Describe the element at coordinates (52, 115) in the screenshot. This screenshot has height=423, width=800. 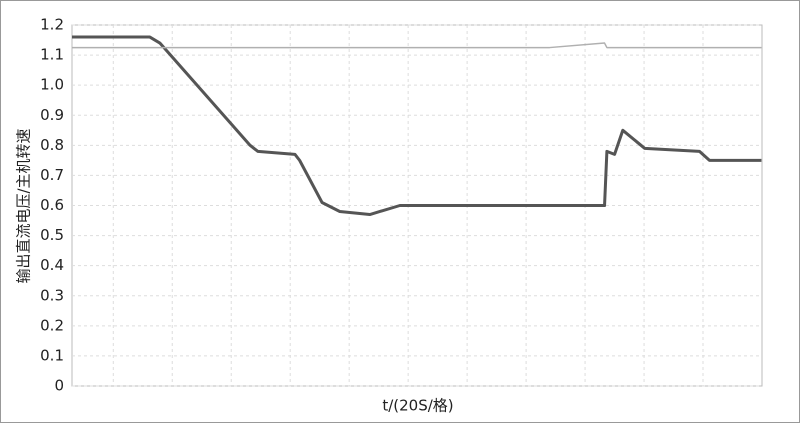
I see `y-tick-label: 0.9` at that location.